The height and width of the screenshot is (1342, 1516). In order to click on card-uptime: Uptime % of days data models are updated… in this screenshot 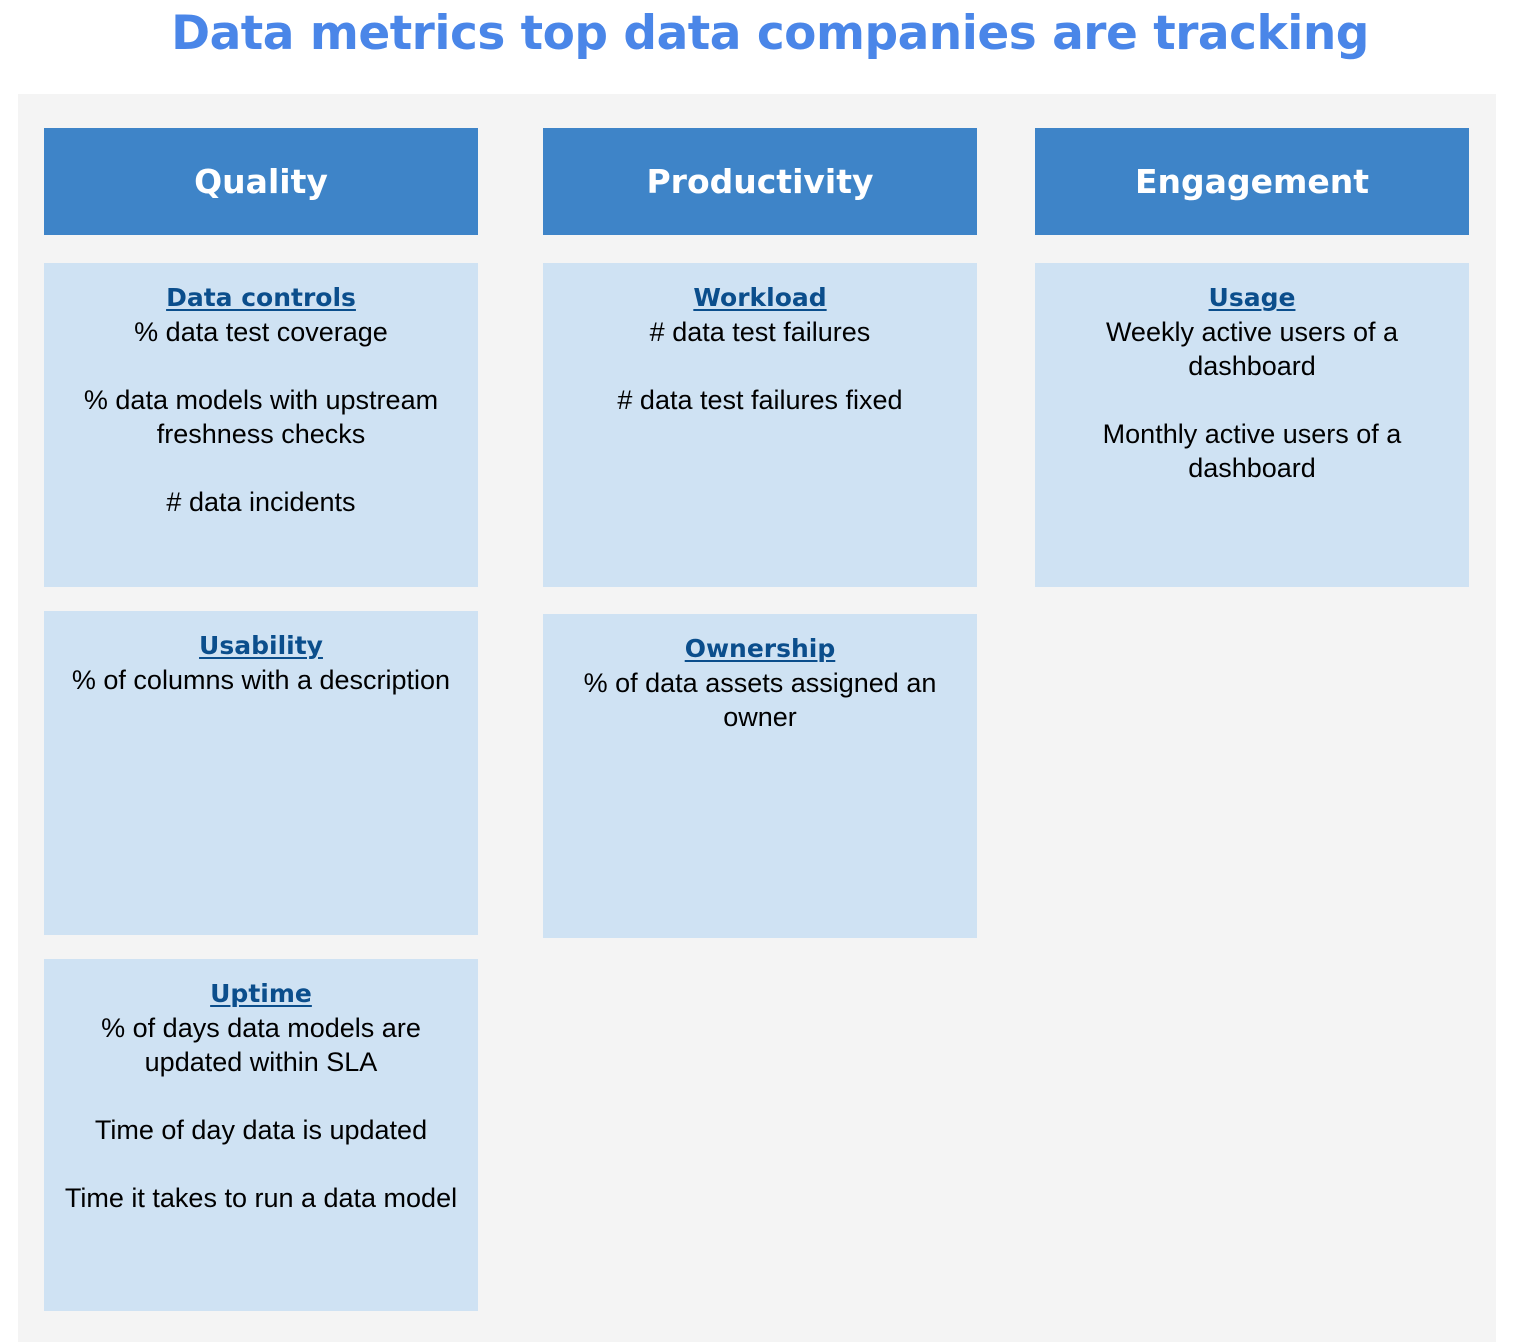, I will do `click(261, 1135)`.